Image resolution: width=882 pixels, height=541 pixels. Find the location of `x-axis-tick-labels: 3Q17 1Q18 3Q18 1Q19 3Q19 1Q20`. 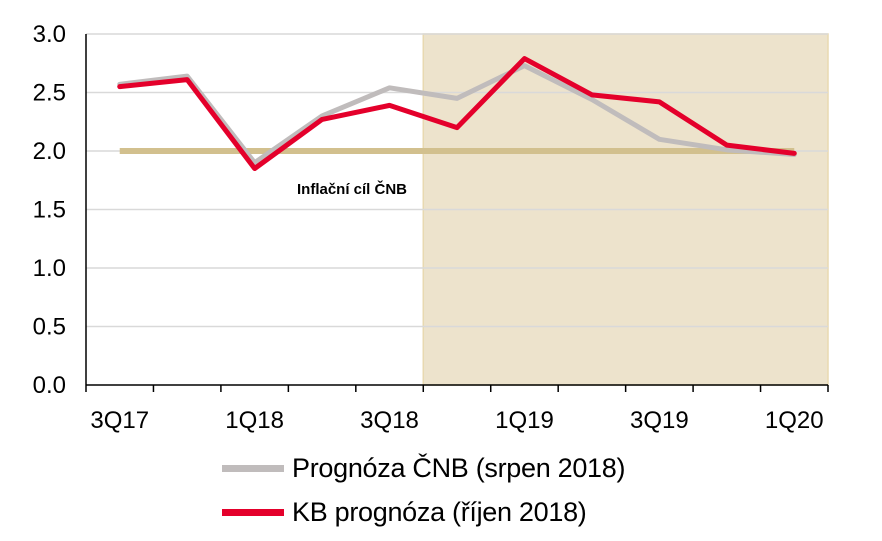

x-axis-tick-labels: 3Q17 1Q18 3Q18 1Q19 3Q19 1Q20 is located at coordinates (456, 420).